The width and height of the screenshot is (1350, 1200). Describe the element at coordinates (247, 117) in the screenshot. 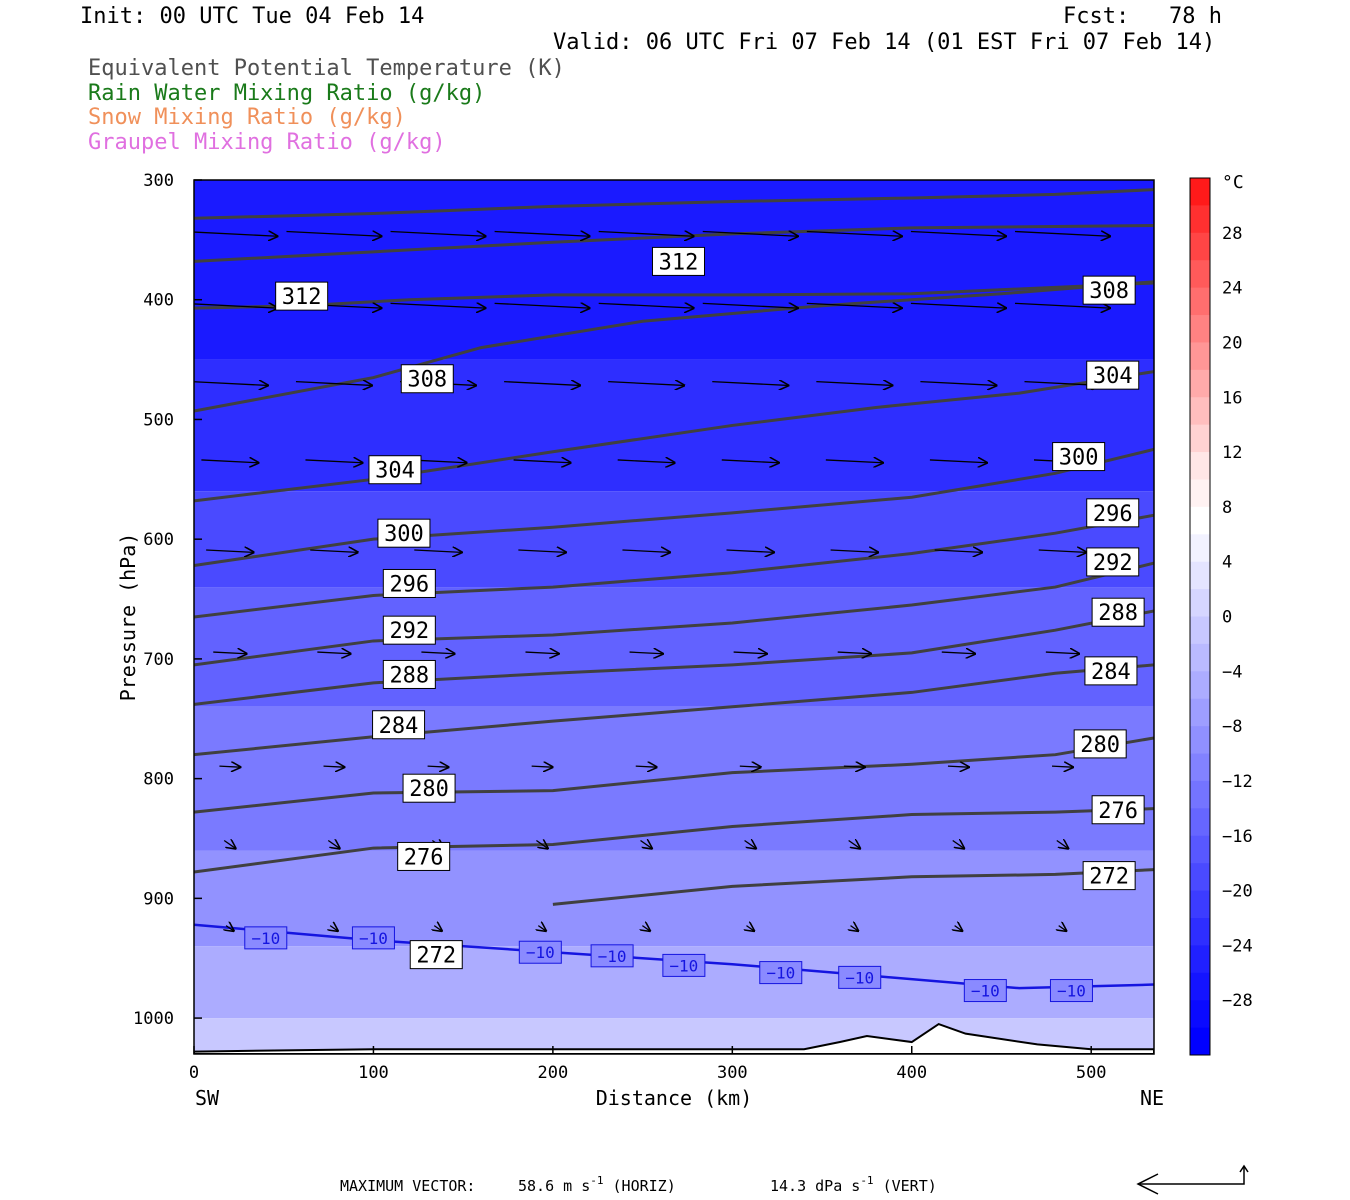

I see `legend-snow: Snow Mixing Ratio (g/kg)` at that location.